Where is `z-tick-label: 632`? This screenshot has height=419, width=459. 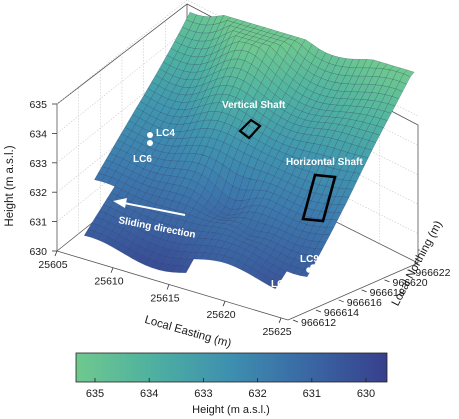
z-tick-label: 632 is located at coordinates (38, 193).